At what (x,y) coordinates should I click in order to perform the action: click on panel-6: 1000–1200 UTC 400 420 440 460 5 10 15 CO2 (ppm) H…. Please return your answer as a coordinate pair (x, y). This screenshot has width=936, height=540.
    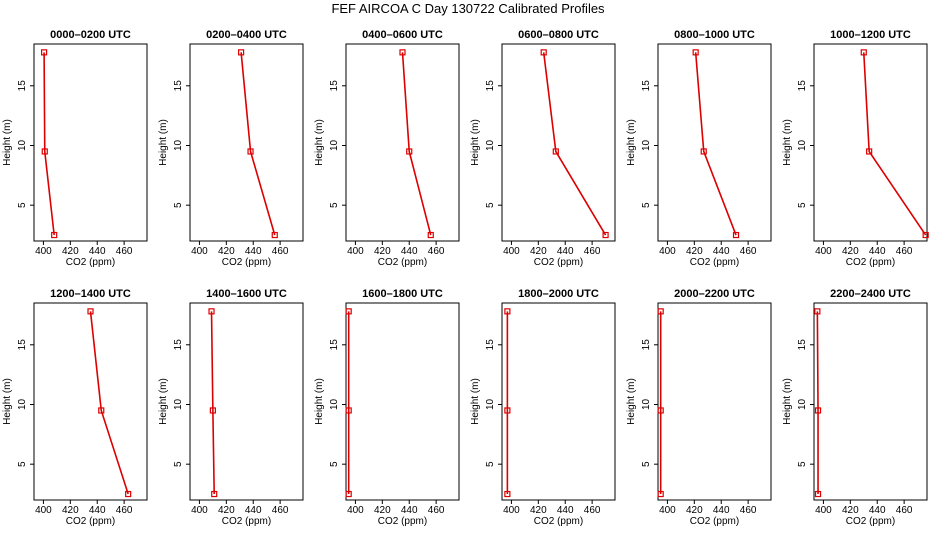
    Looking at the image, I should click on (855, 148).